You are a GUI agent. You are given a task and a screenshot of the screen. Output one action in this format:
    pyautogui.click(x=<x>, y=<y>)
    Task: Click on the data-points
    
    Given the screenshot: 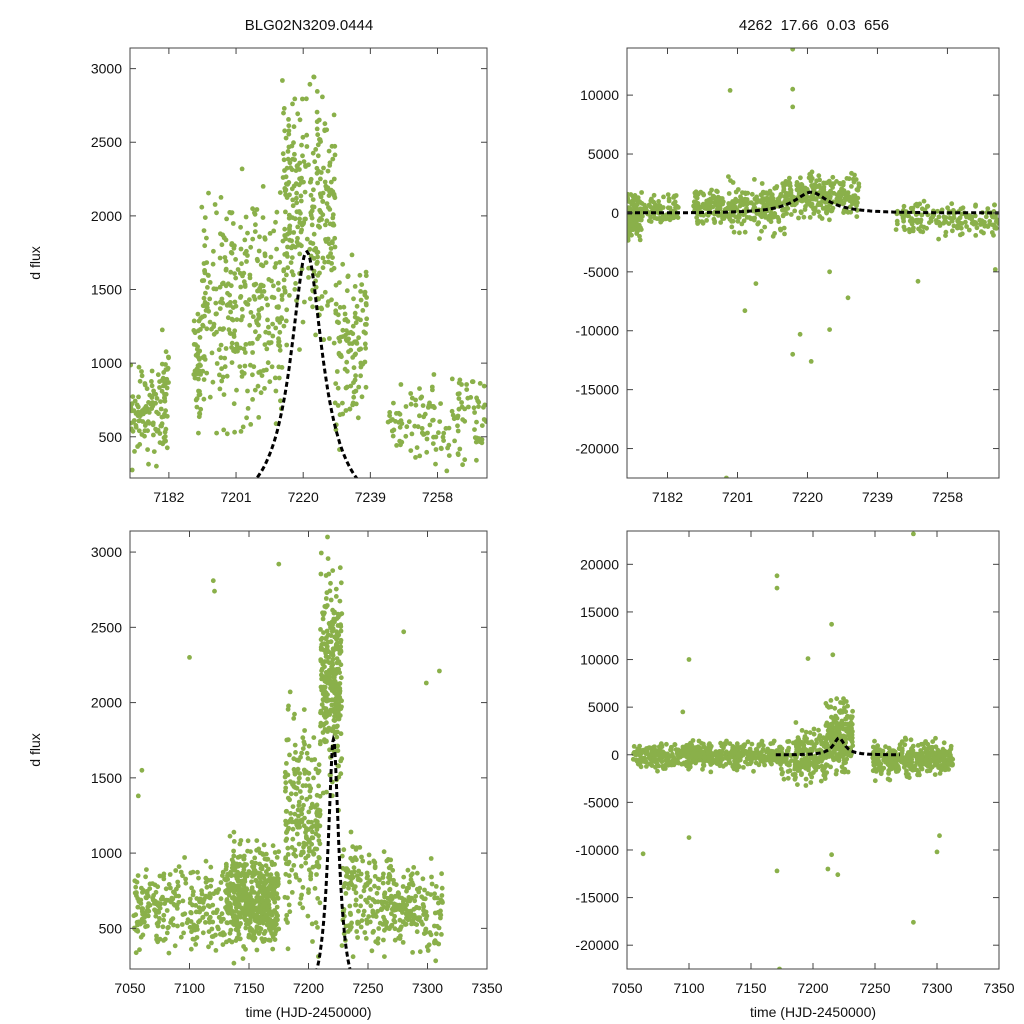 What is the action you would take?
    pyautogui.click(x=288, y=750)
    